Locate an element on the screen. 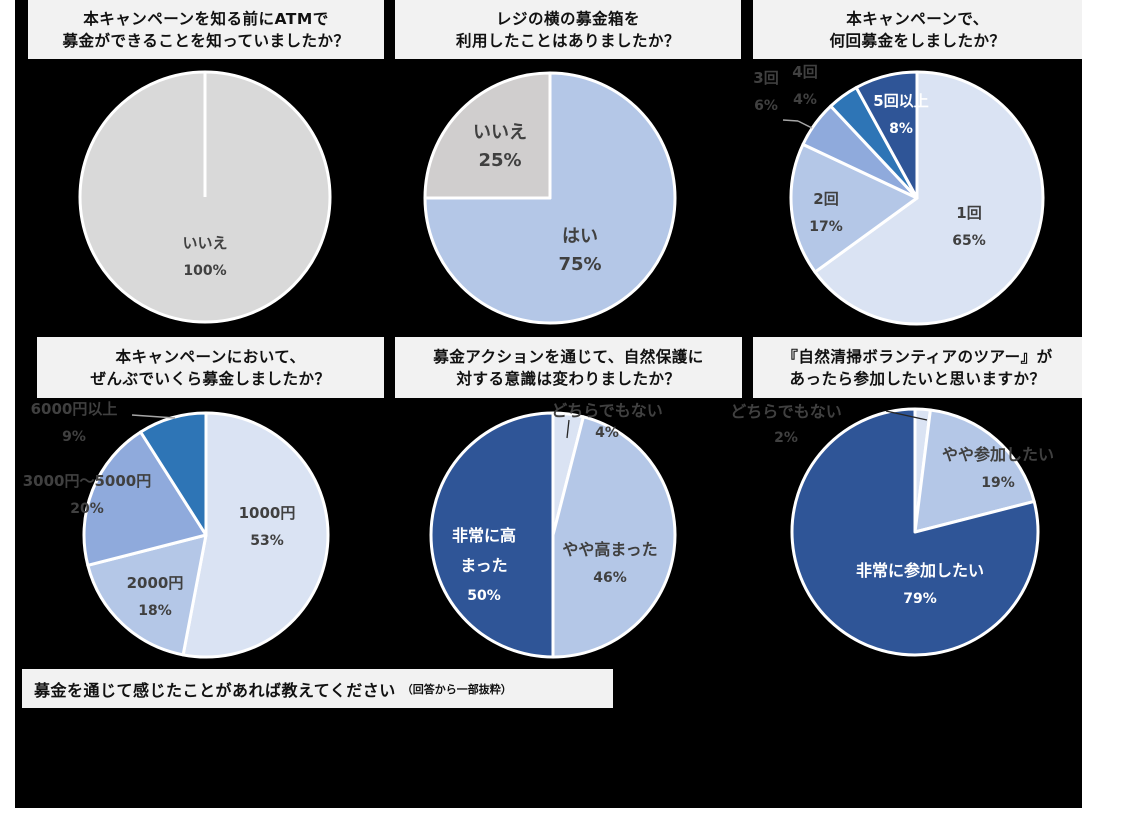  slice-category: 1000円 is located at coordinates (267, 513).